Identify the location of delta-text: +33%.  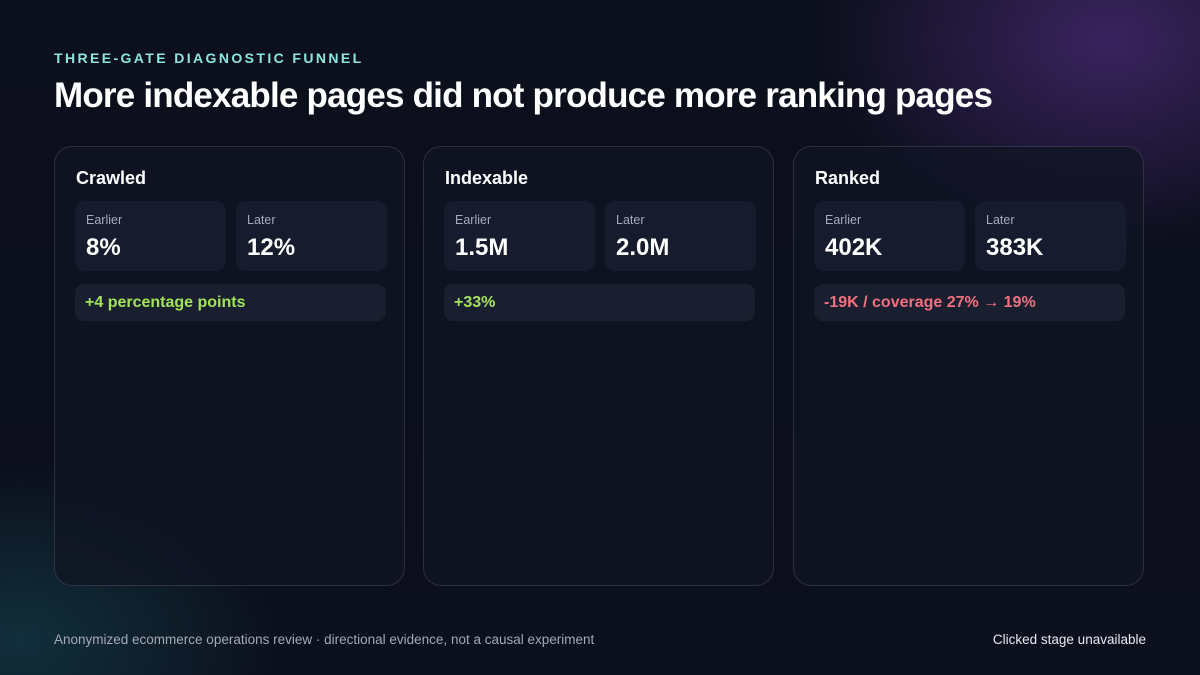
(475, 302).